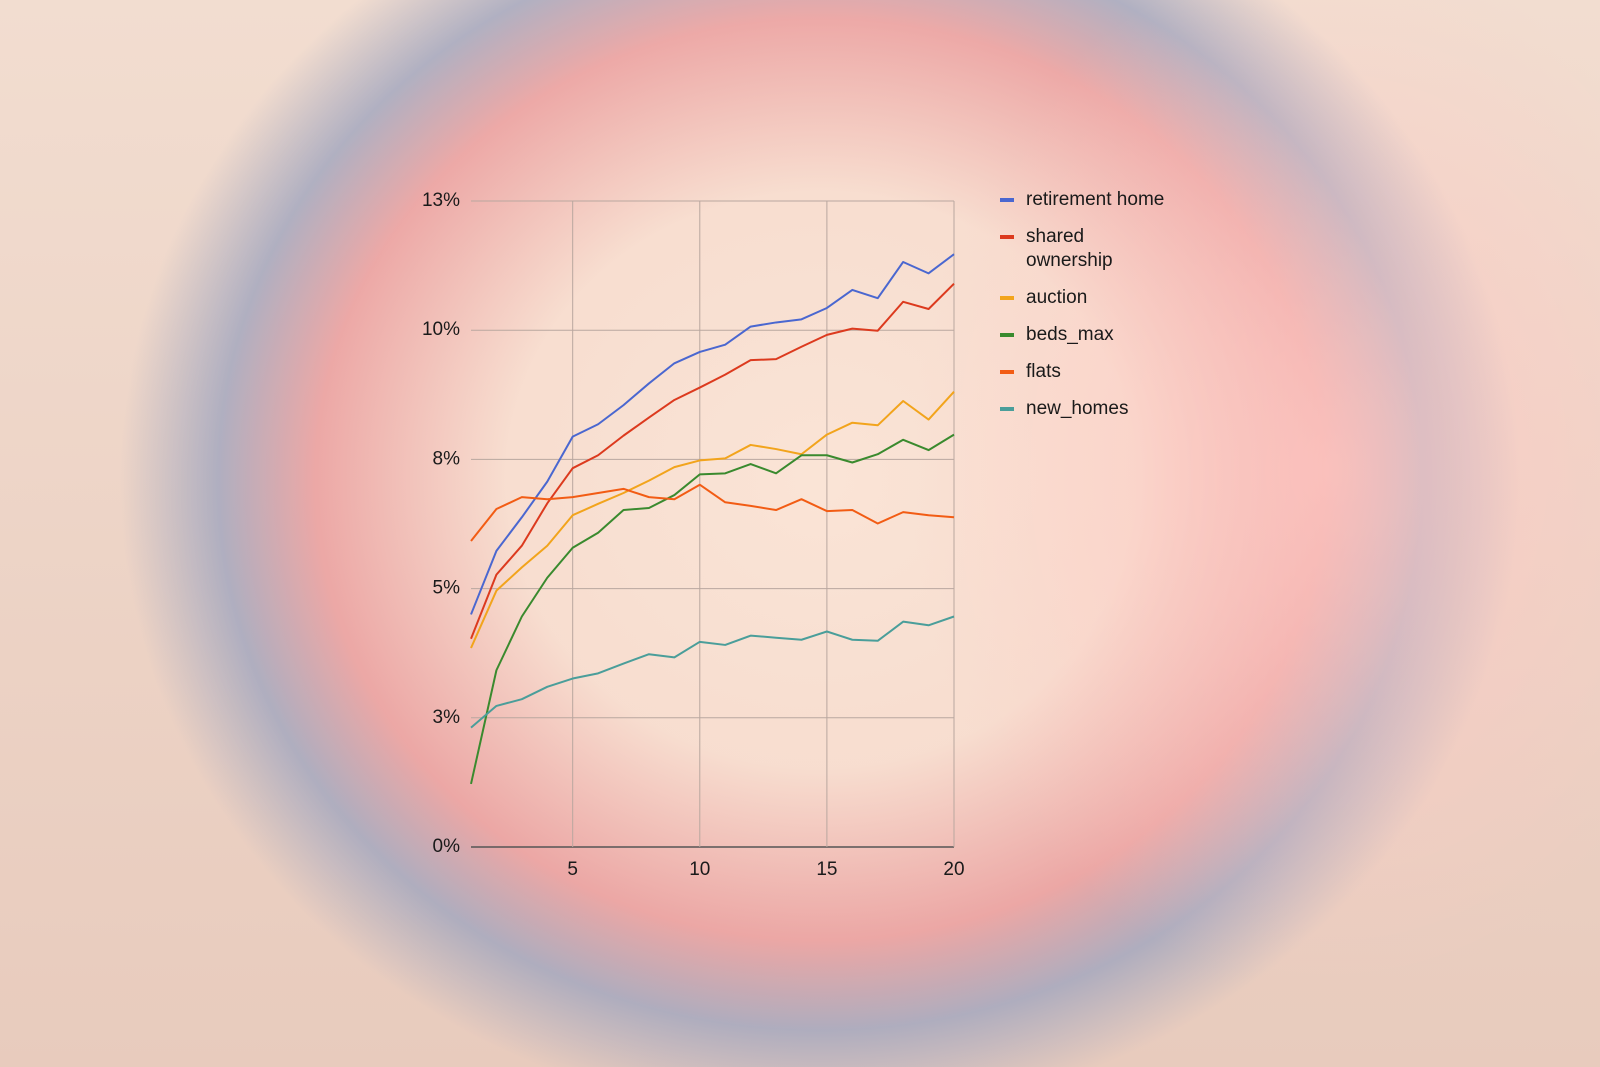 This screenshot has width=1600, height=1067. I want to click on x-tick-label: 10, so click(699, 869).